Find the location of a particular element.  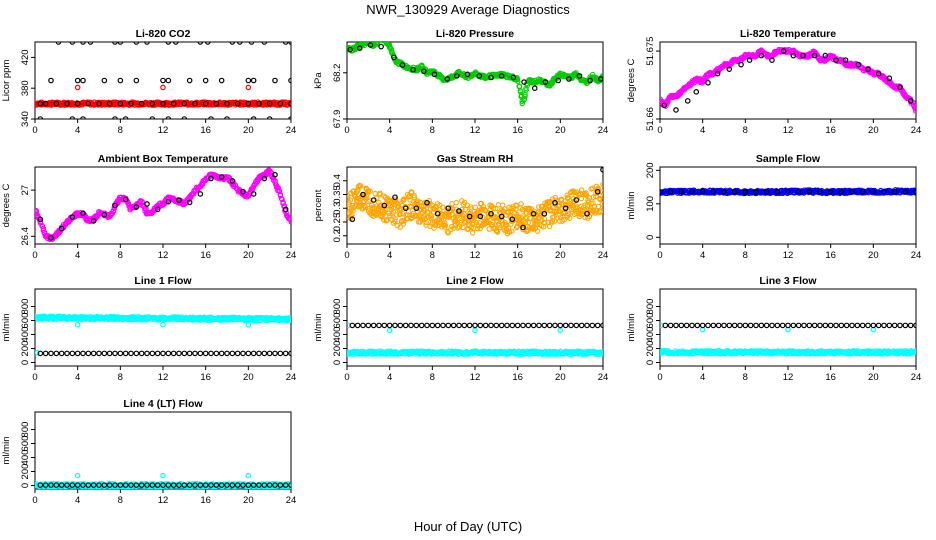

y-tick-label: 68.2 is located at coordinates (337, 73).